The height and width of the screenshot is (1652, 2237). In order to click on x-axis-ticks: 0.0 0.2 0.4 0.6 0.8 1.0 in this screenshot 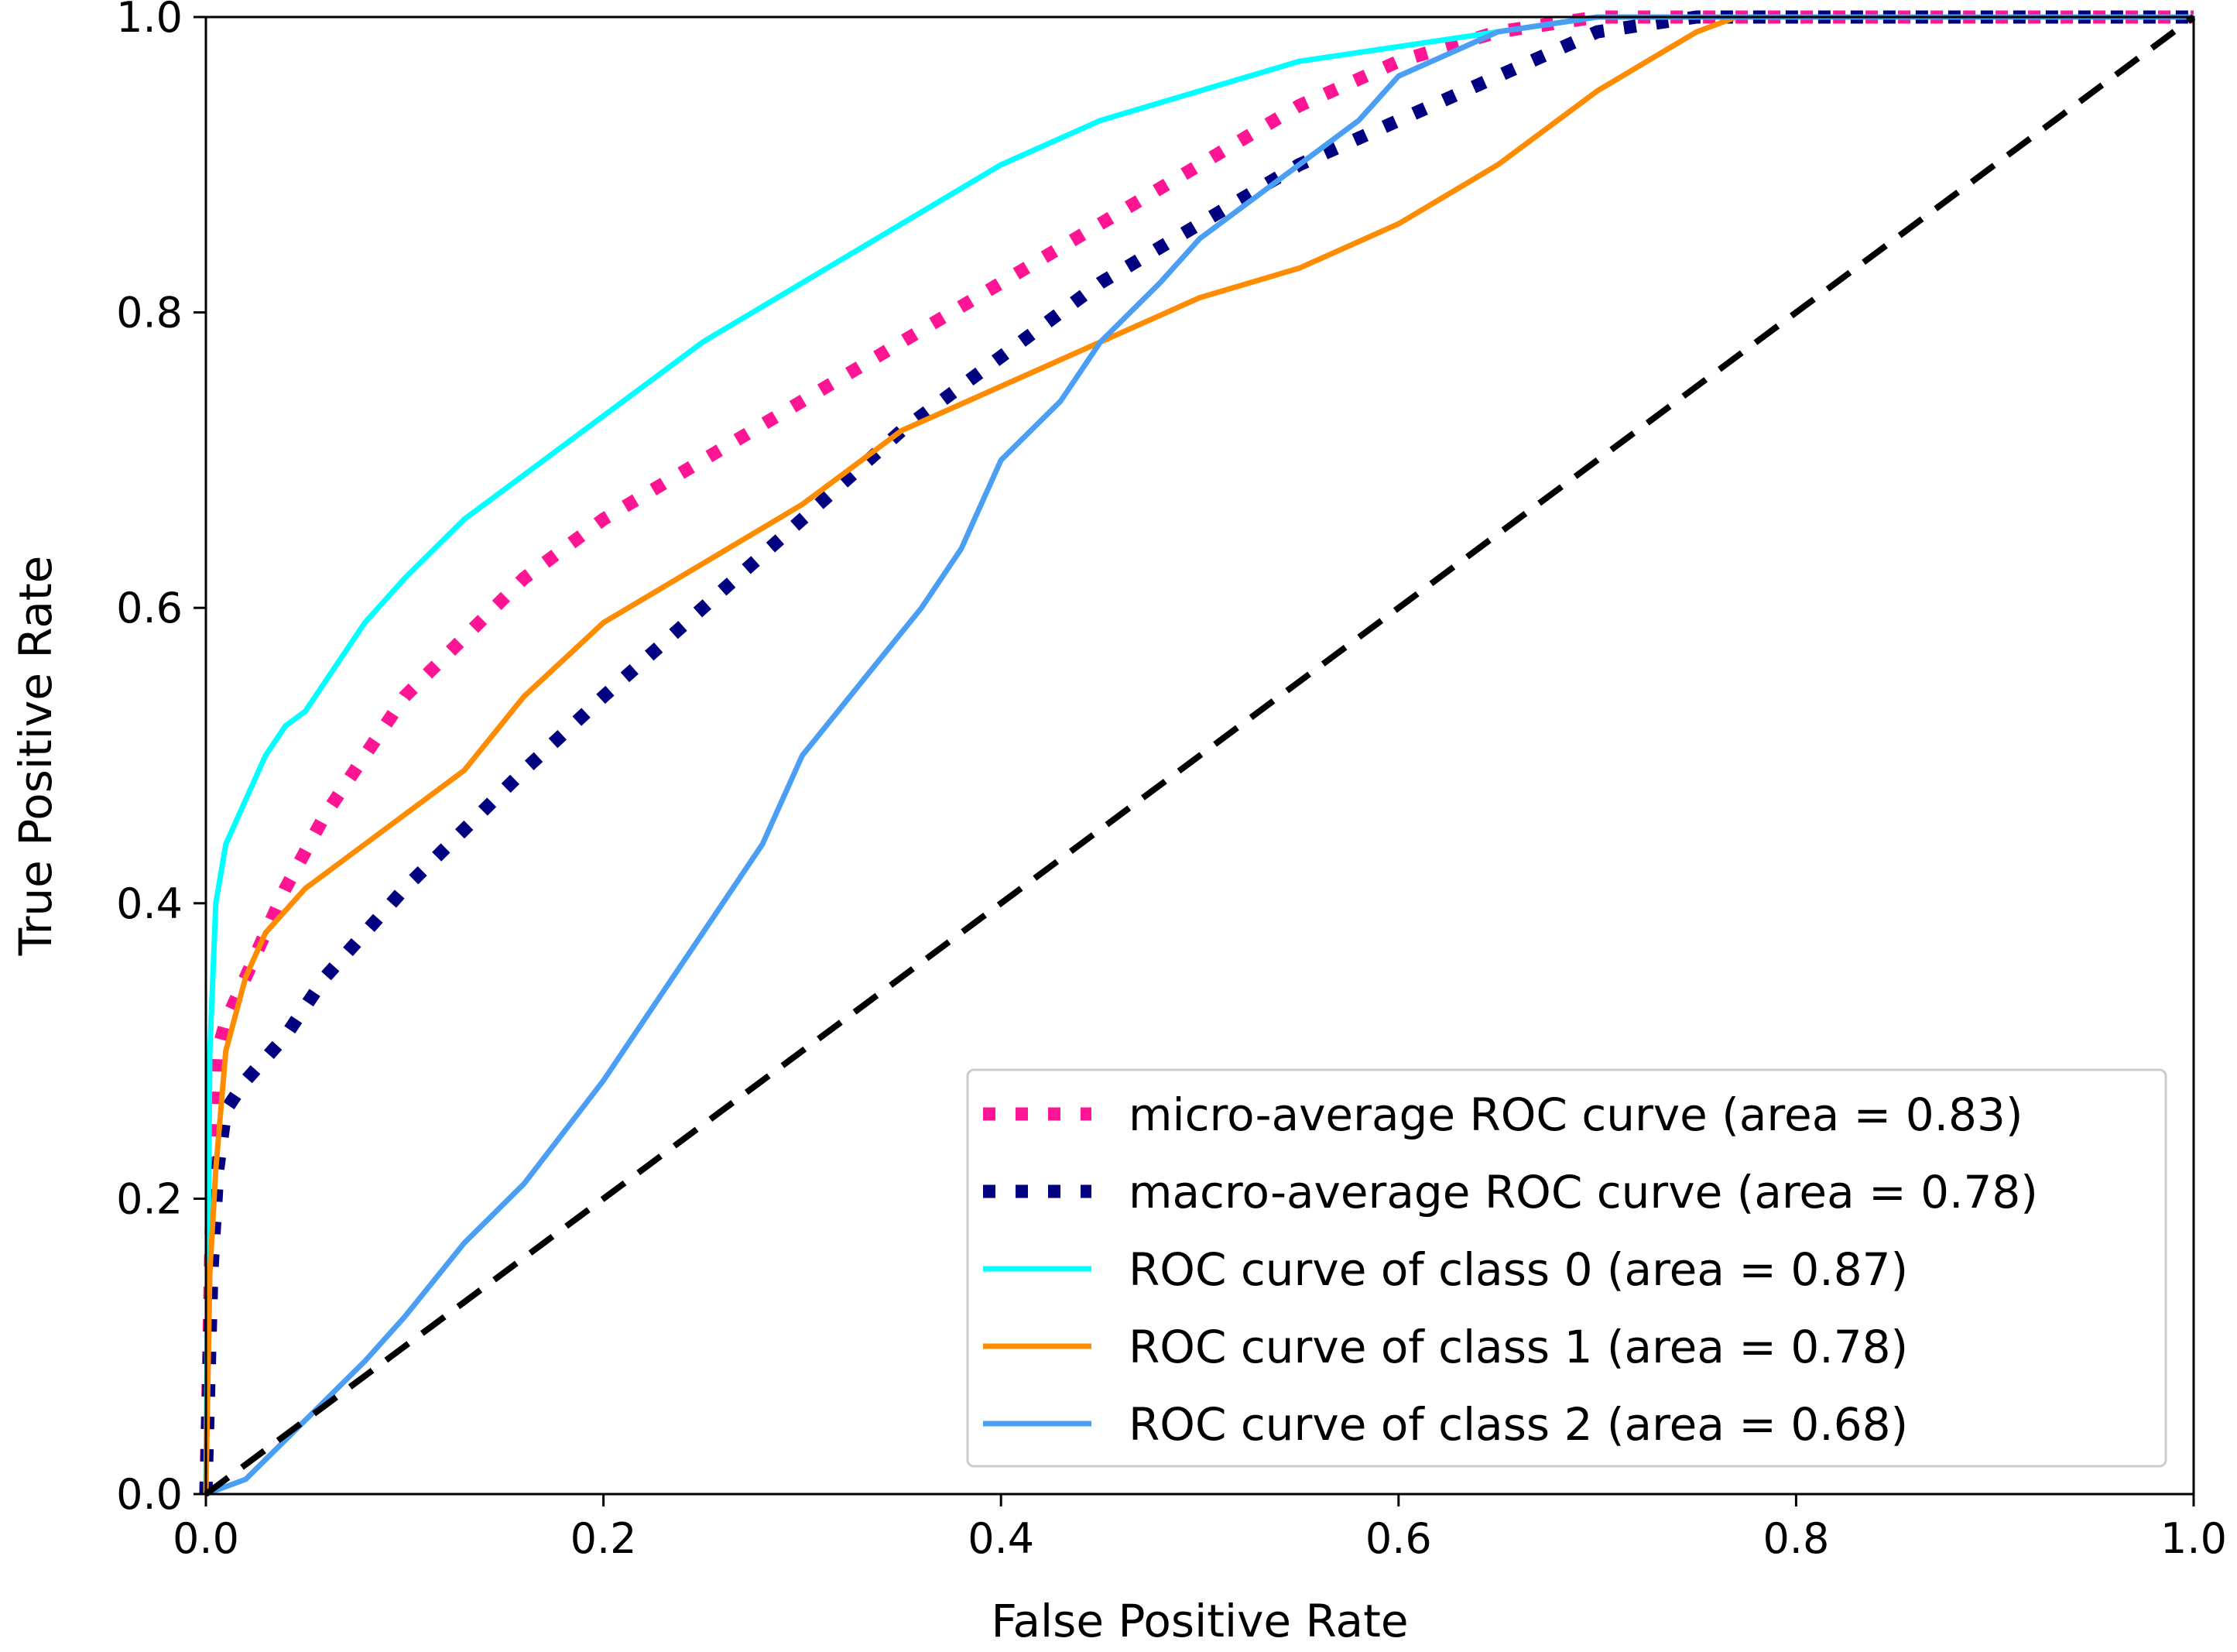, I will do `click(1200, 1528)`.